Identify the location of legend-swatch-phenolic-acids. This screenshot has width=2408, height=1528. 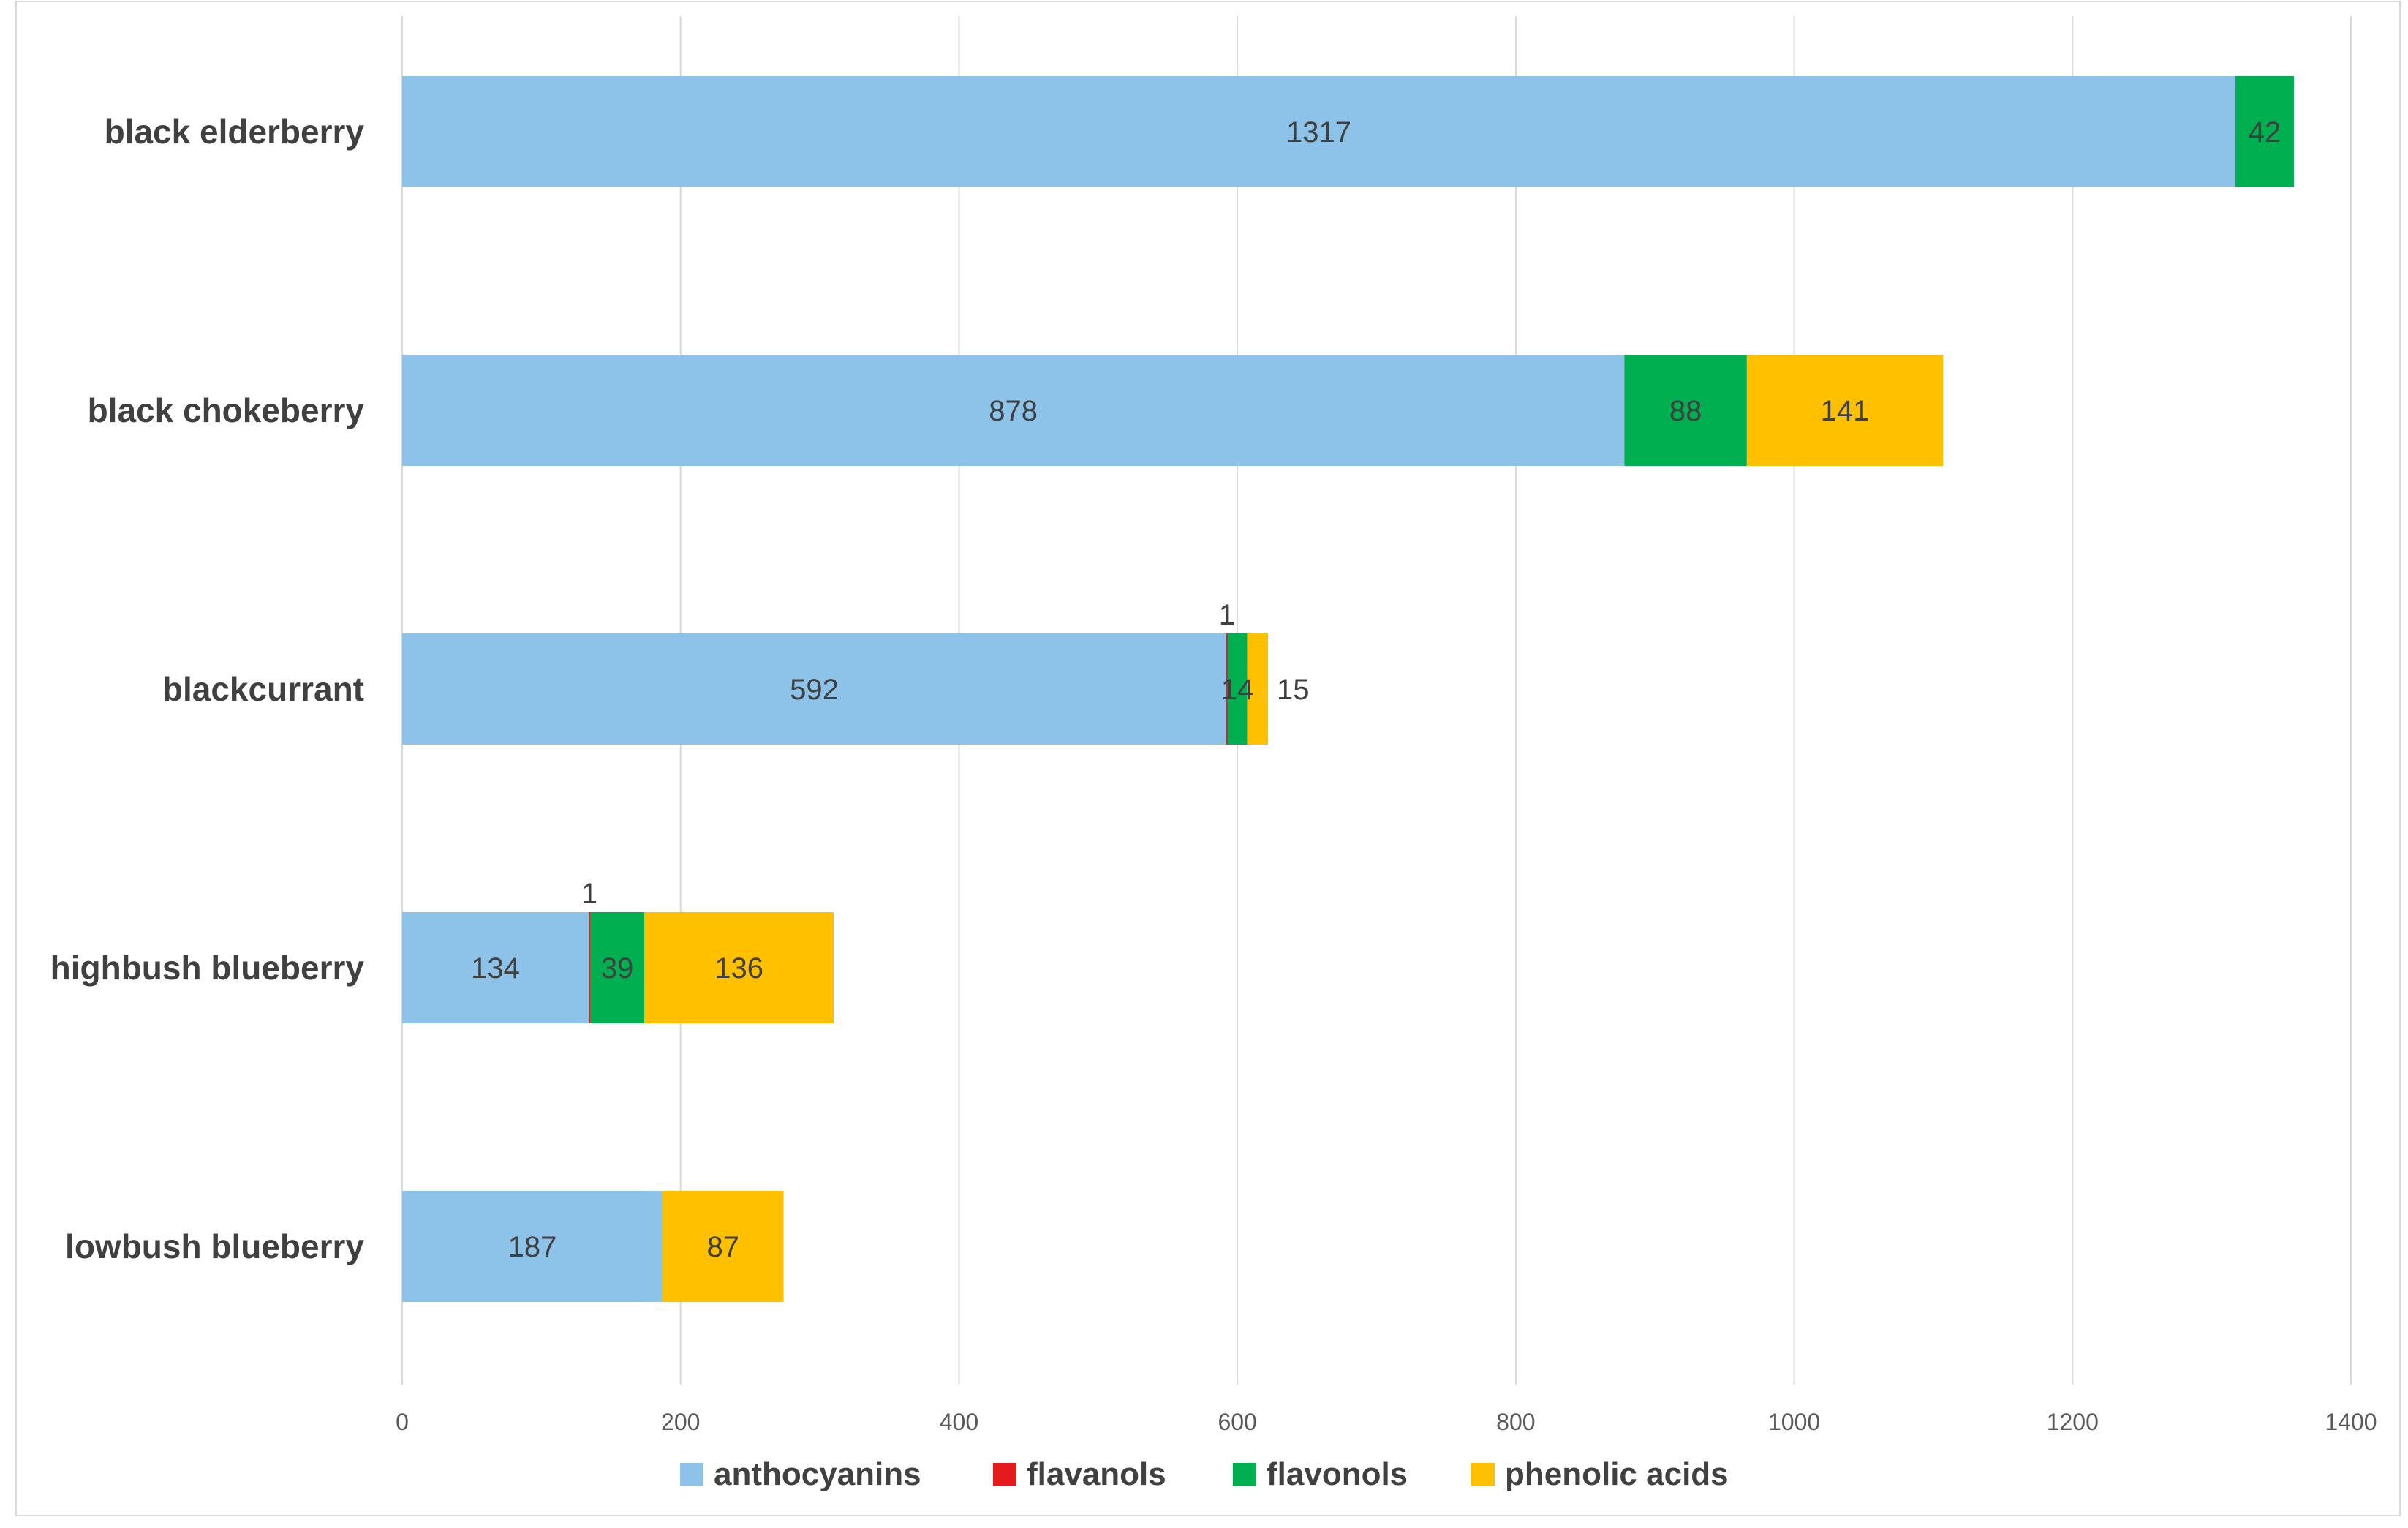
(1483, 1474).